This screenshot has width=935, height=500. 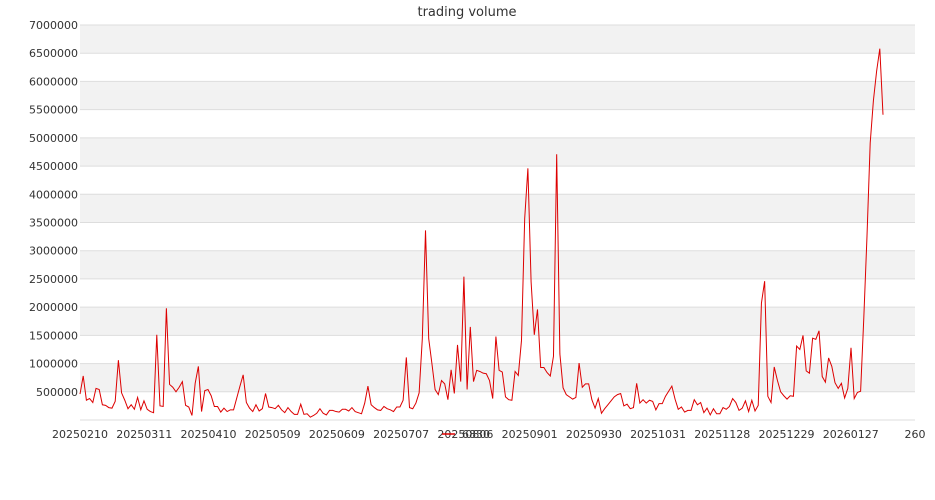 I want to click on y-tick-label: 1500000, so click(x=53, y=335).